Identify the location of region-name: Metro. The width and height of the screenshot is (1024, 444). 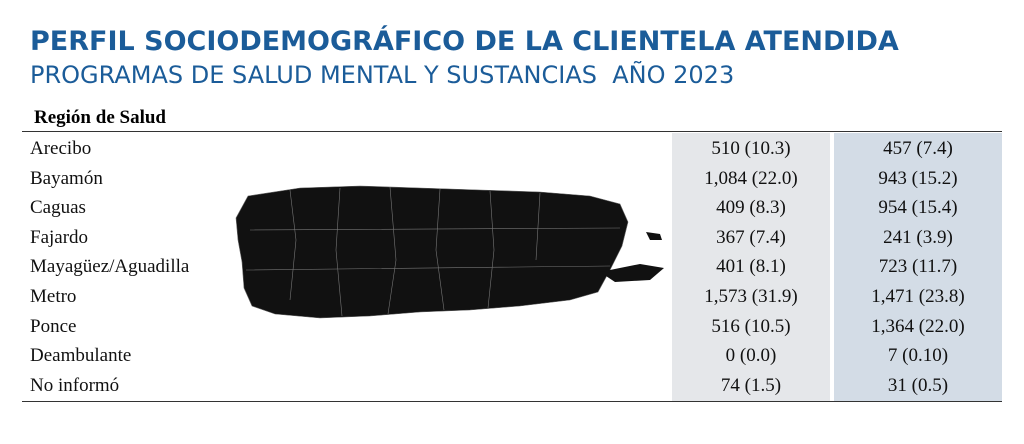
(53, 296).